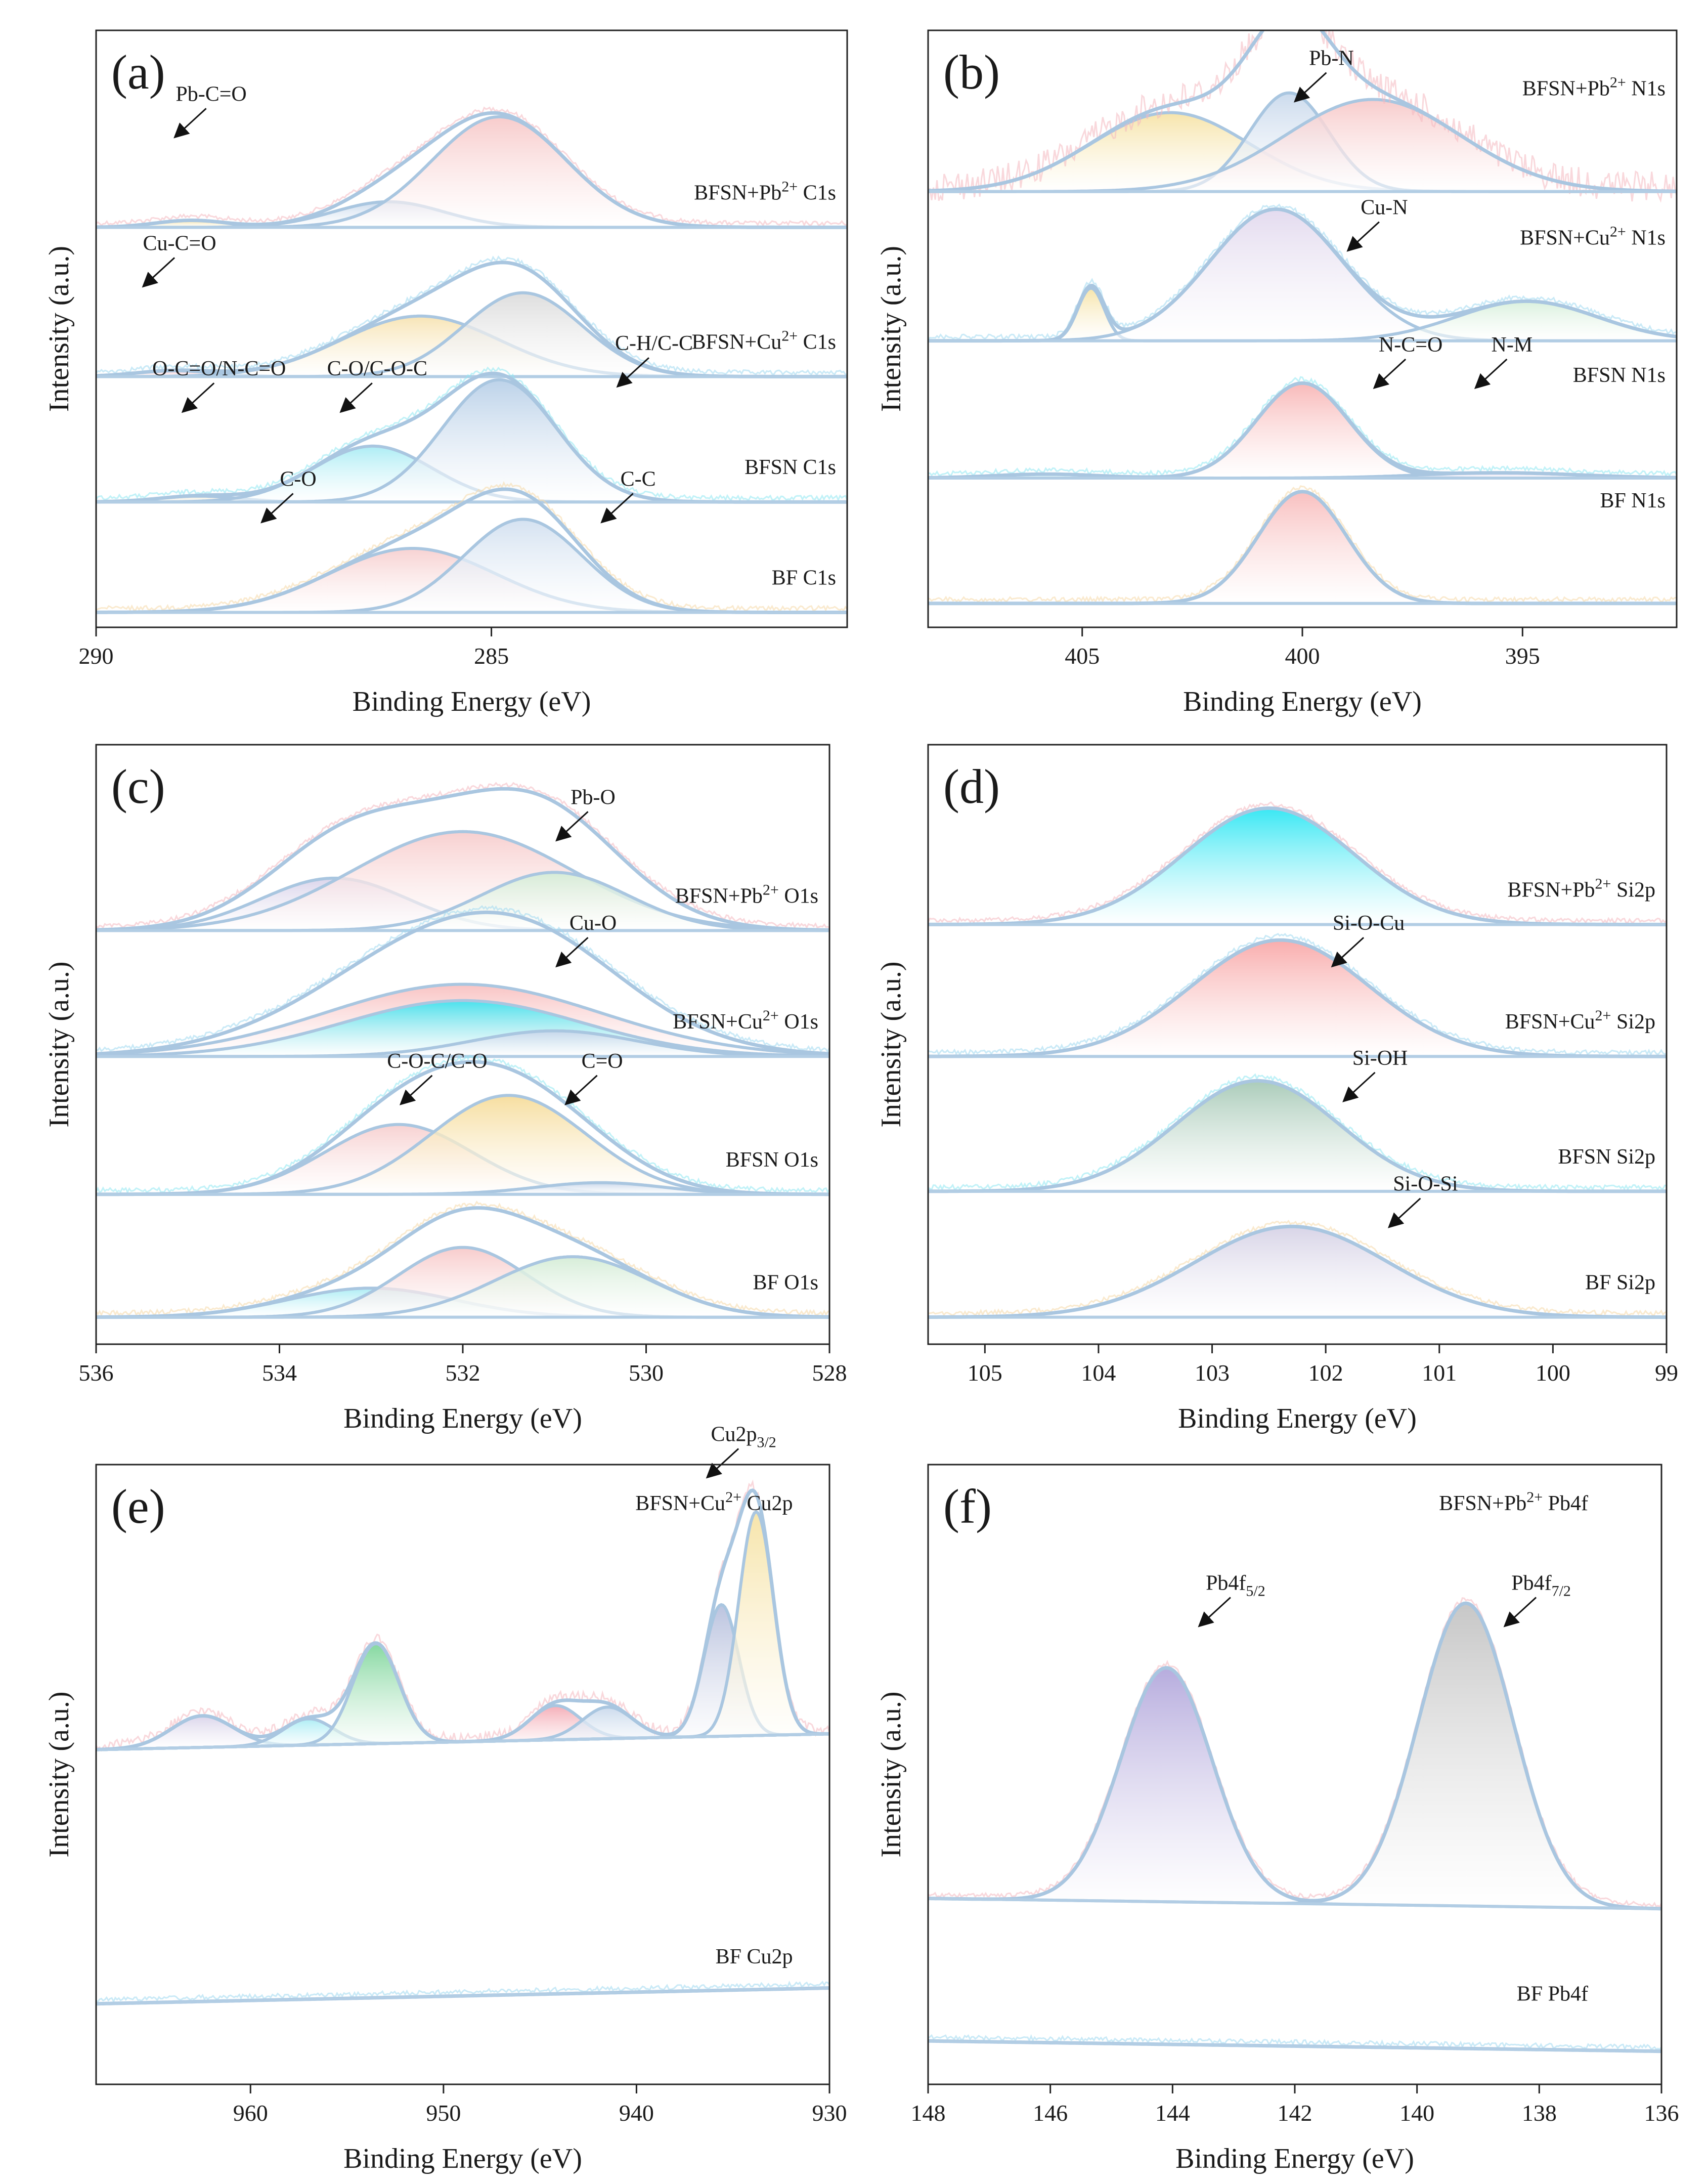  What do you see at coordinates (804, 579) in the screenshot?
I see `series-label: BF C1s` at bounding box center [804, 579].